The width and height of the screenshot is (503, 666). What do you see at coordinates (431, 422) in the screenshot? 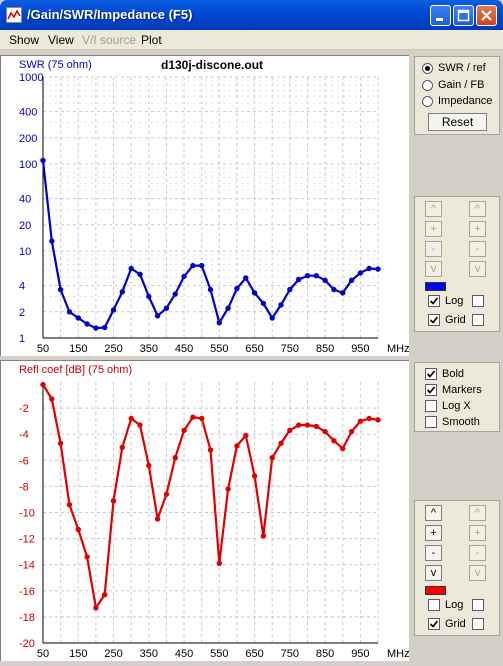
I see `smooth-checkbox` at bounding box center [431, 422].